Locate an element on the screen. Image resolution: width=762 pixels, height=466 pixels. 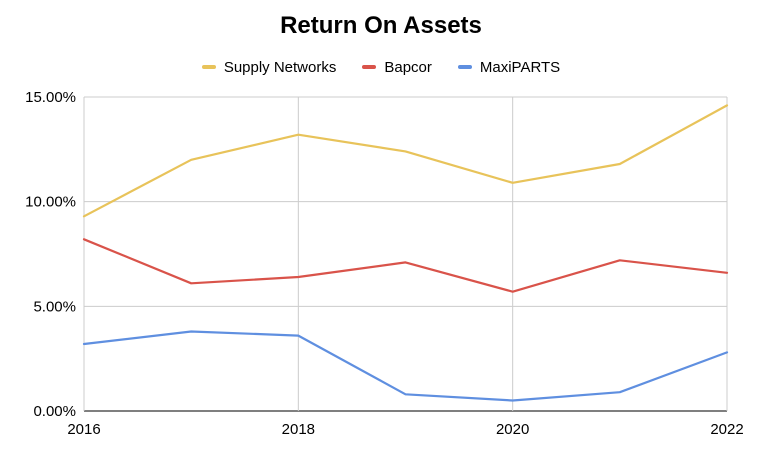
x-tick-label: 2020 is located at coordinates (512, 429).